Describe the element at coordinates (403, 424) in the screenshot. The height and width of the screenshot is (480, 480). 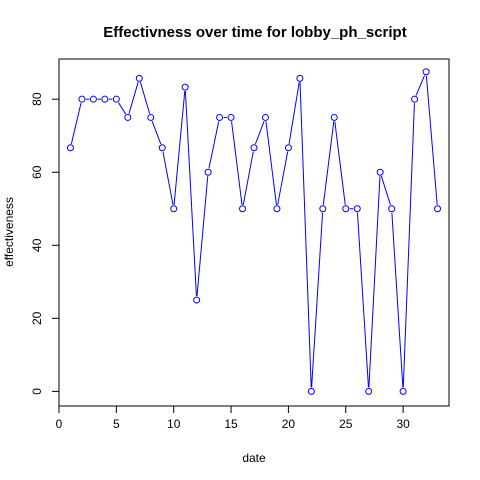
I see `x-tick-label: 30` at that location.